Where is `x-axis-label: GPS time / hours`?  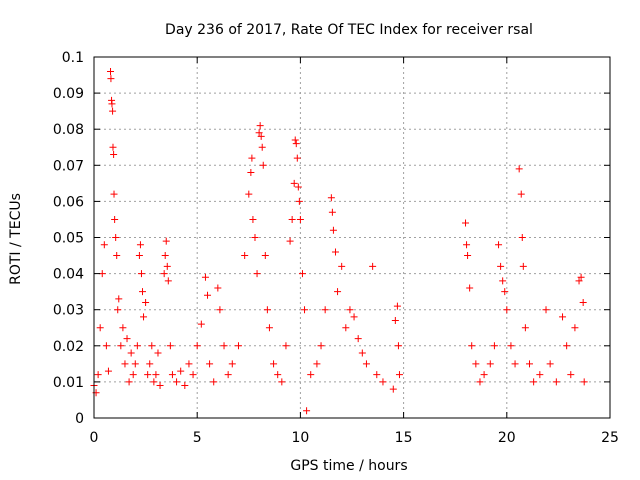 x-axis-label: GPS time / hours is located at coordinates (348, 466).